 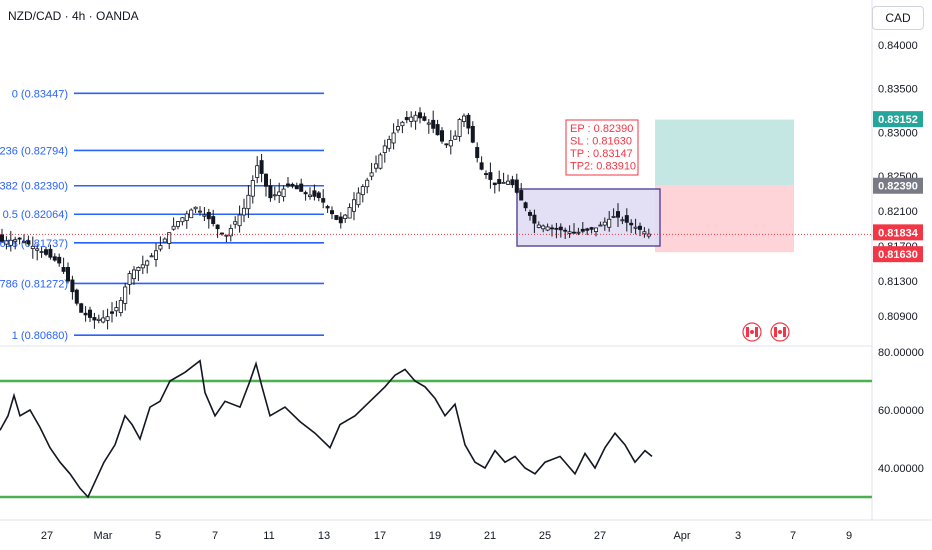 I want to click on profit-zone, so click(x=724, y=152).